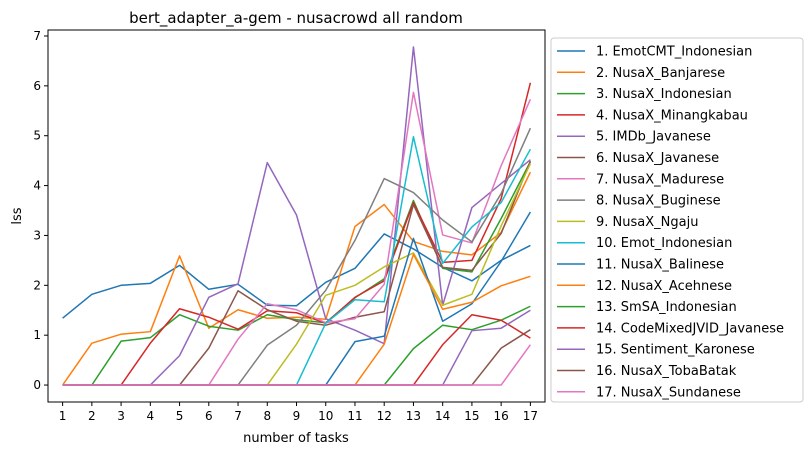 Image resolution: width=811 pixels, height=455 pixels. What do you see at coordinates (384, 416) in the screenshot?
I see `x-tick-label: 12` at bounding box center [384, 416].